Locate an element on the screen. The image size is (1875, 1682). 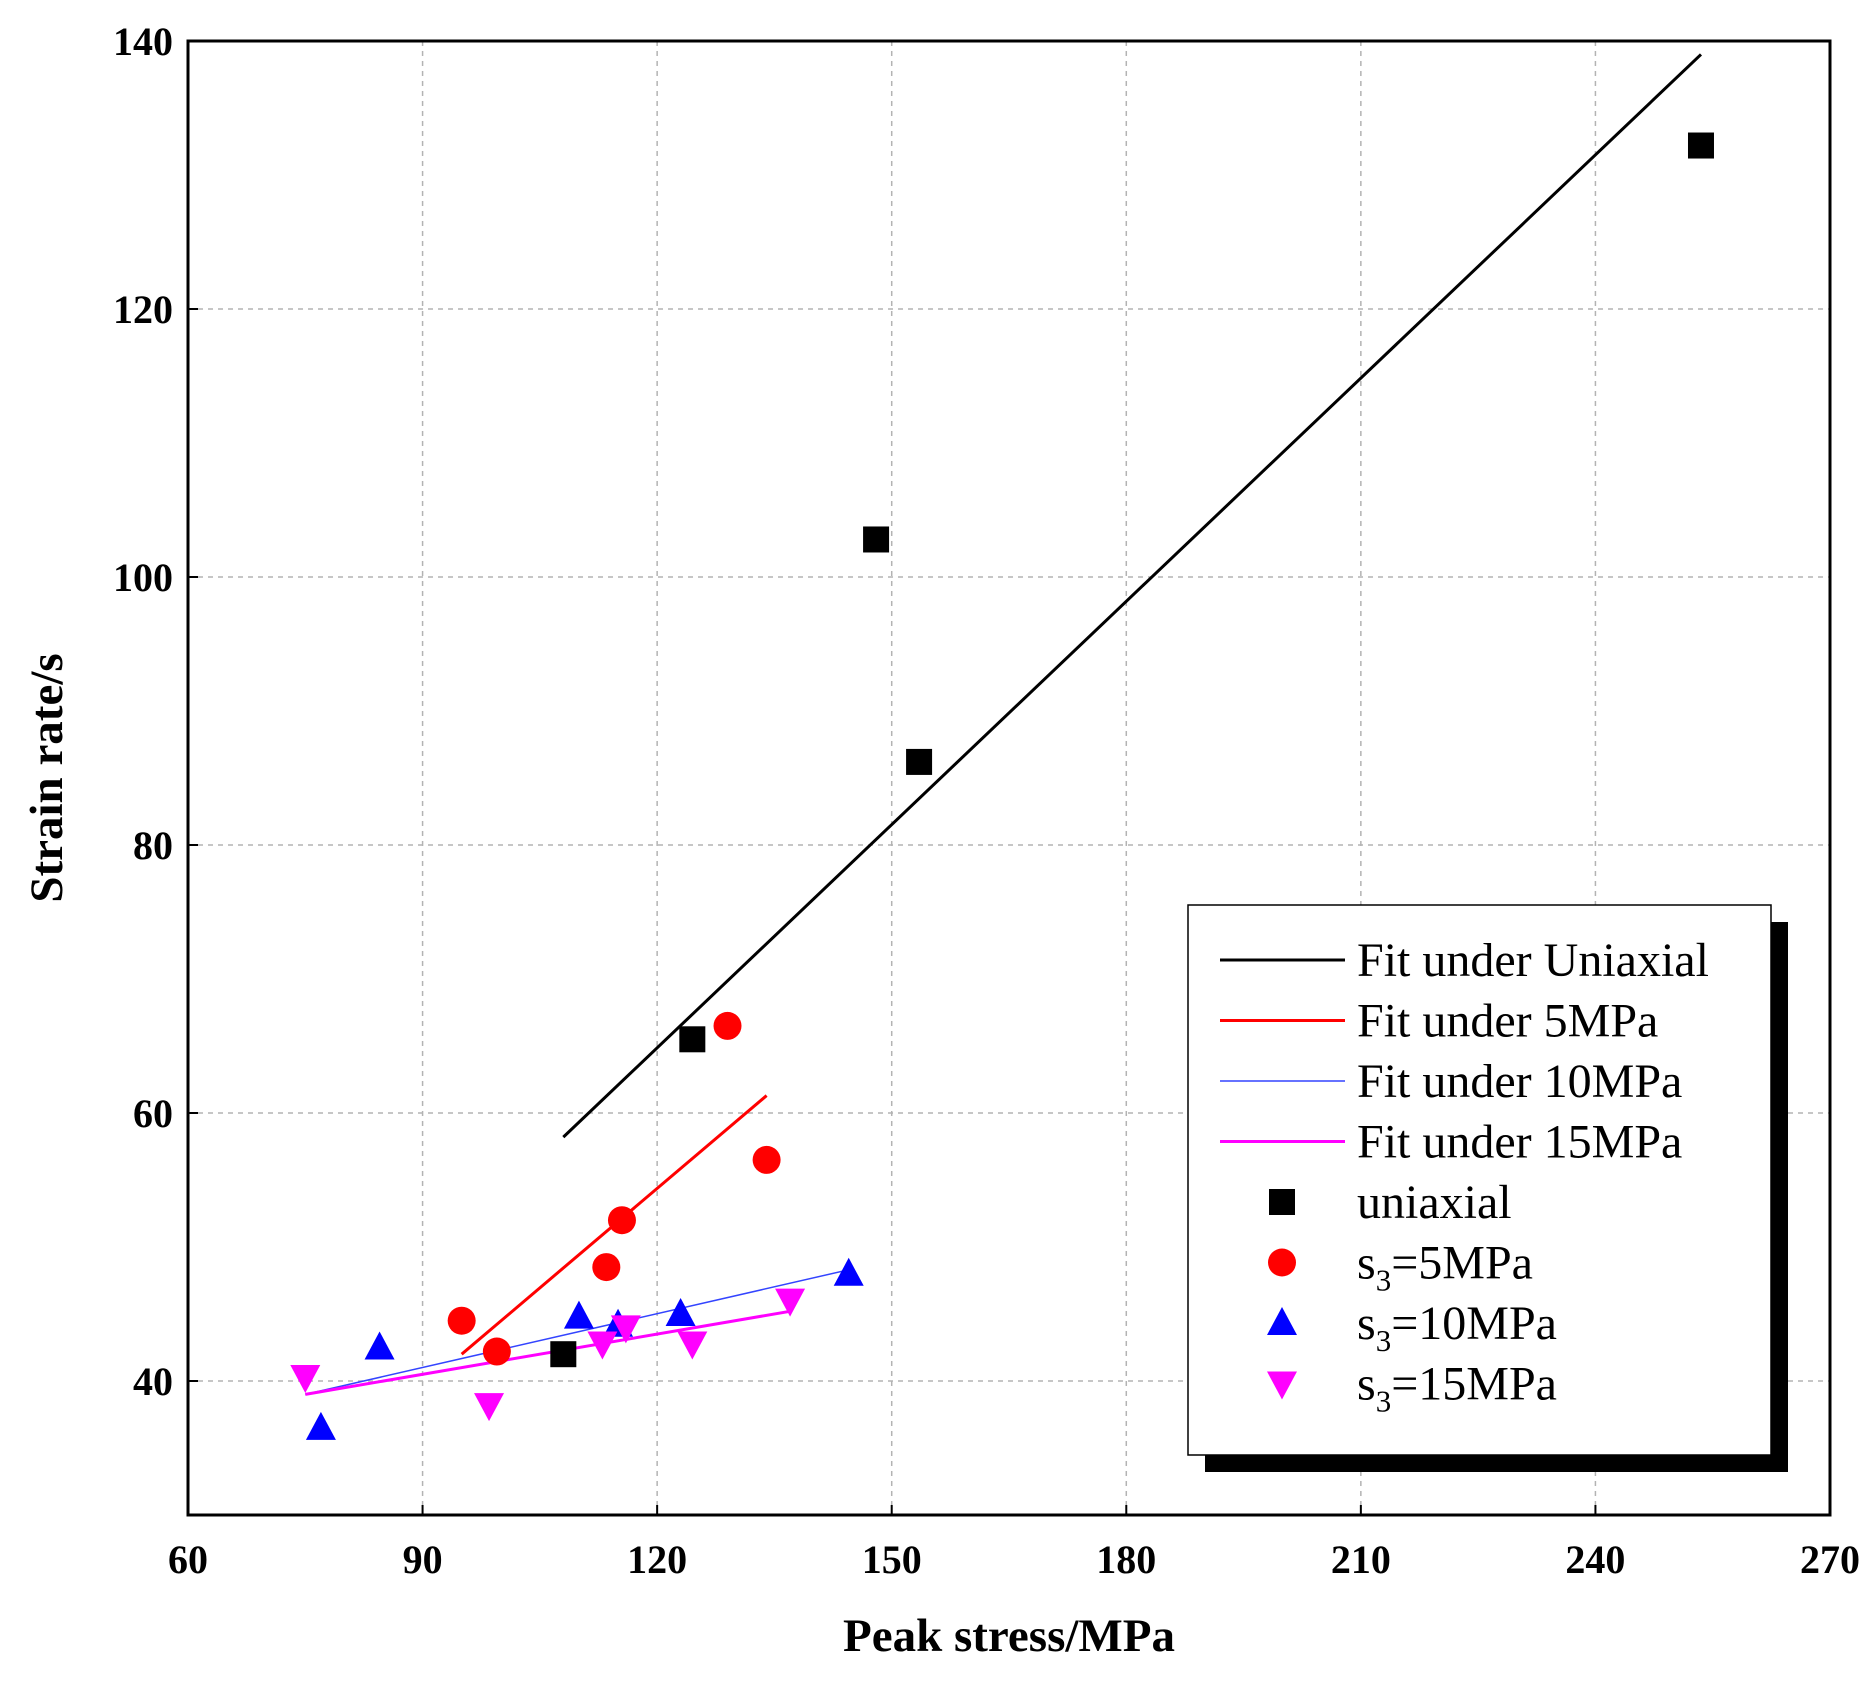
y-tick-label: 120 is located at coordinates (143, 309).